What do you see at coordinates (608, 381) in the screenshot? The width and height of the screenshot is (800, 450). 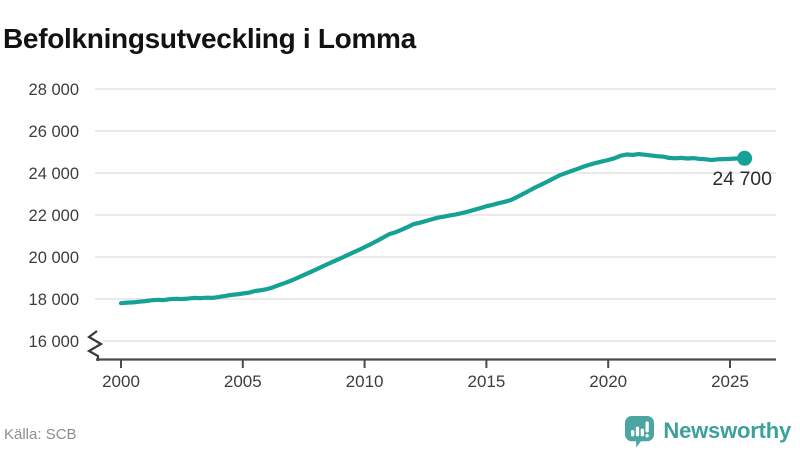 I see `x-tick-label: 2020` at bounding box center [608, 381].